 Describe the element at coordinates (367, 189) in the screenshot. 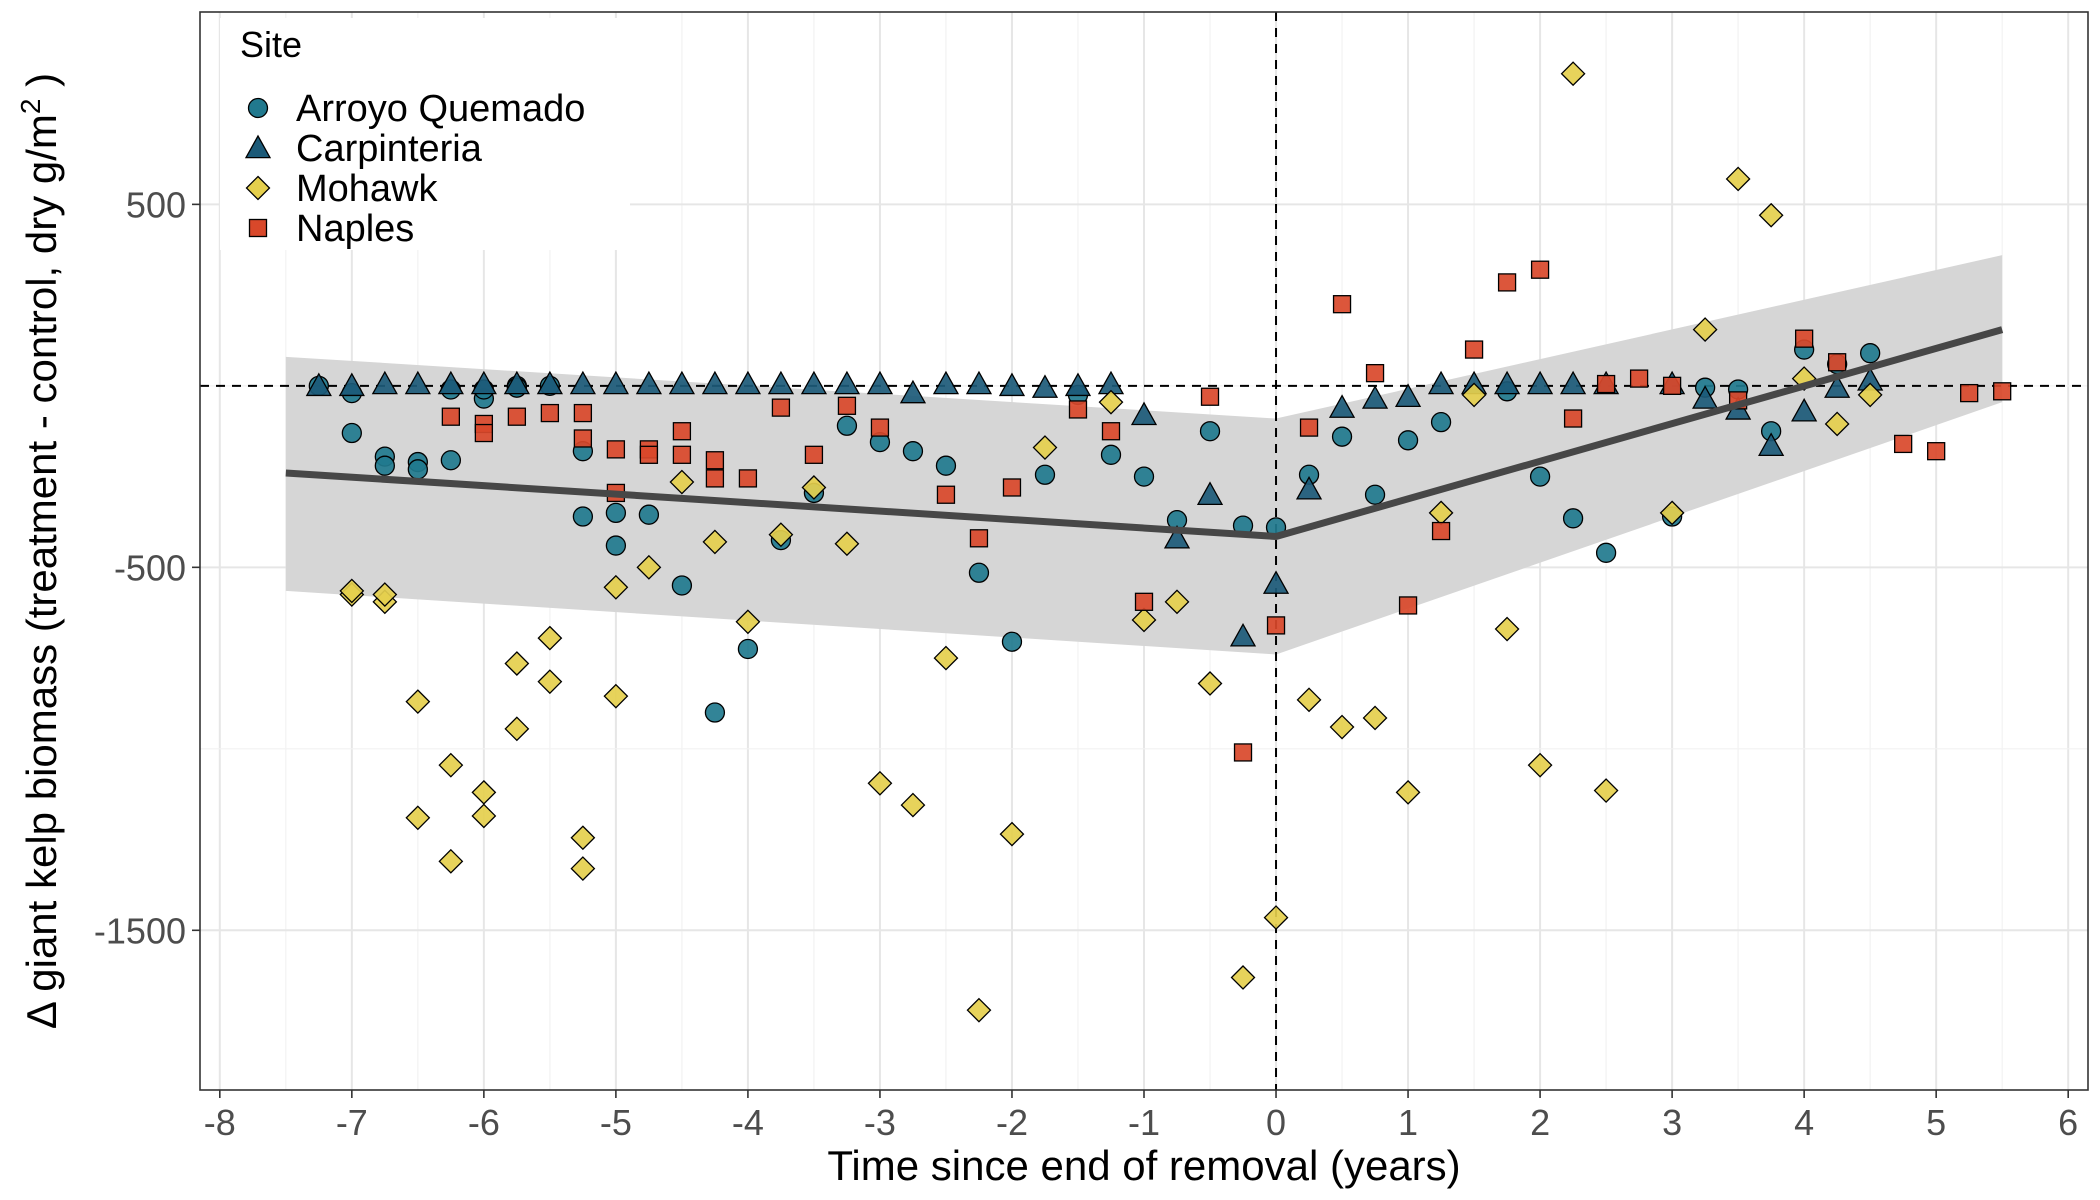

I see `legend-label: Mohawk` at that location.